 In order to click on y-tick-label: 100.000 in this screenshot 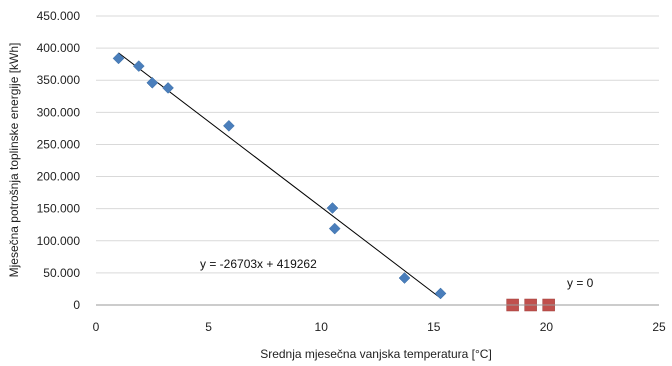, I will do `click(59, 241)`.